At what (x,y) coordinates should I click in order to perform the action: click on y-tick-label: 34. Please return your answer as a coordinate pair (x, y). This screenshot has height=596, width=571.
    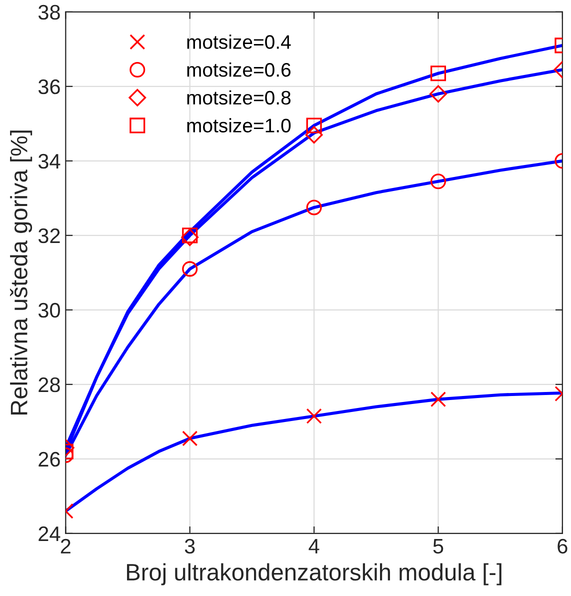
    Looking at the image, I should click on (49, 161).